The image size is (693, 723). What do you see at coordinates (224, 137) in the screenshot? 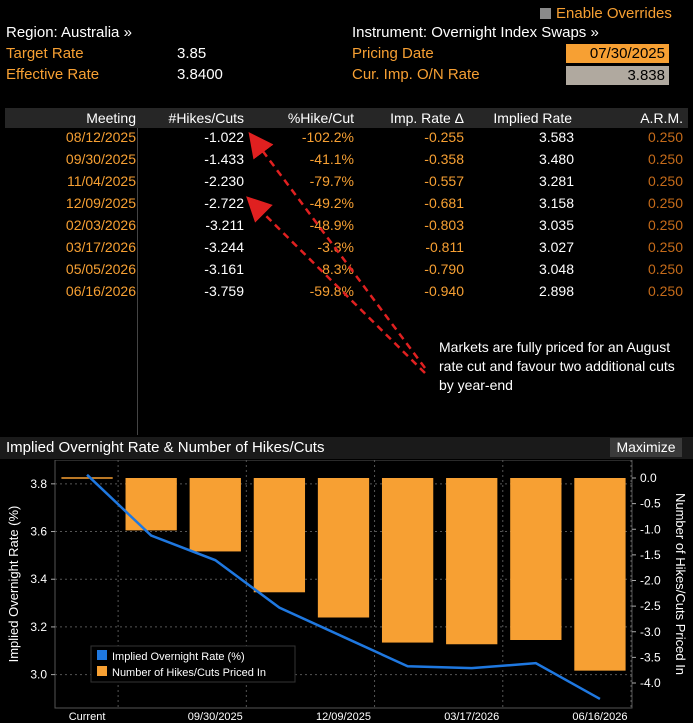
I see `row-hikes: -1.022` at bounding box center [224, 137].